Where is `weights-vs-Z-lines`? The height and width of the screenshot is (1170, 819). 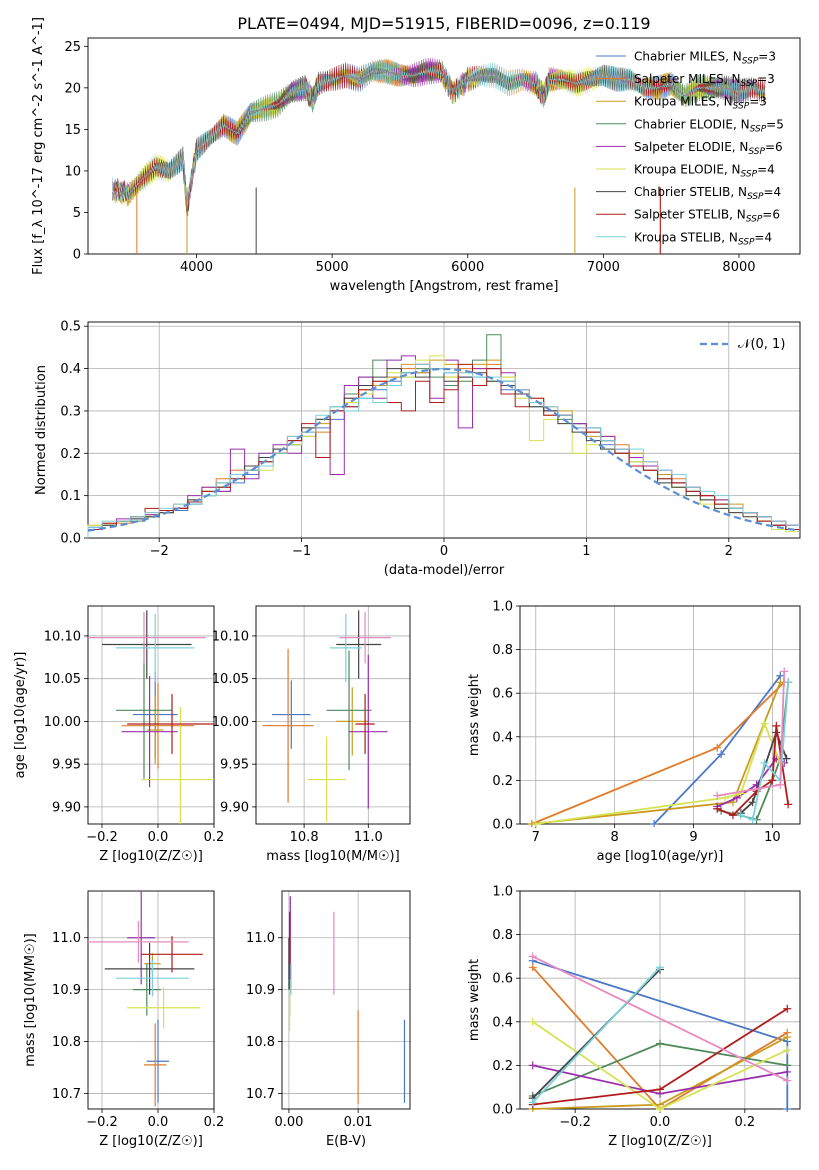
weights-vs-Z-lines is located at coordinates (660, 1032).